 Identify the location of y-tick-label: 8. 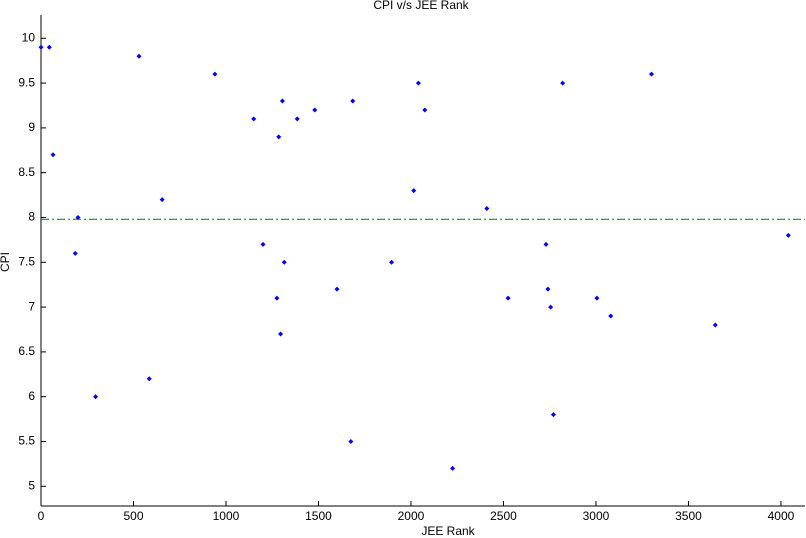
(31, 217).